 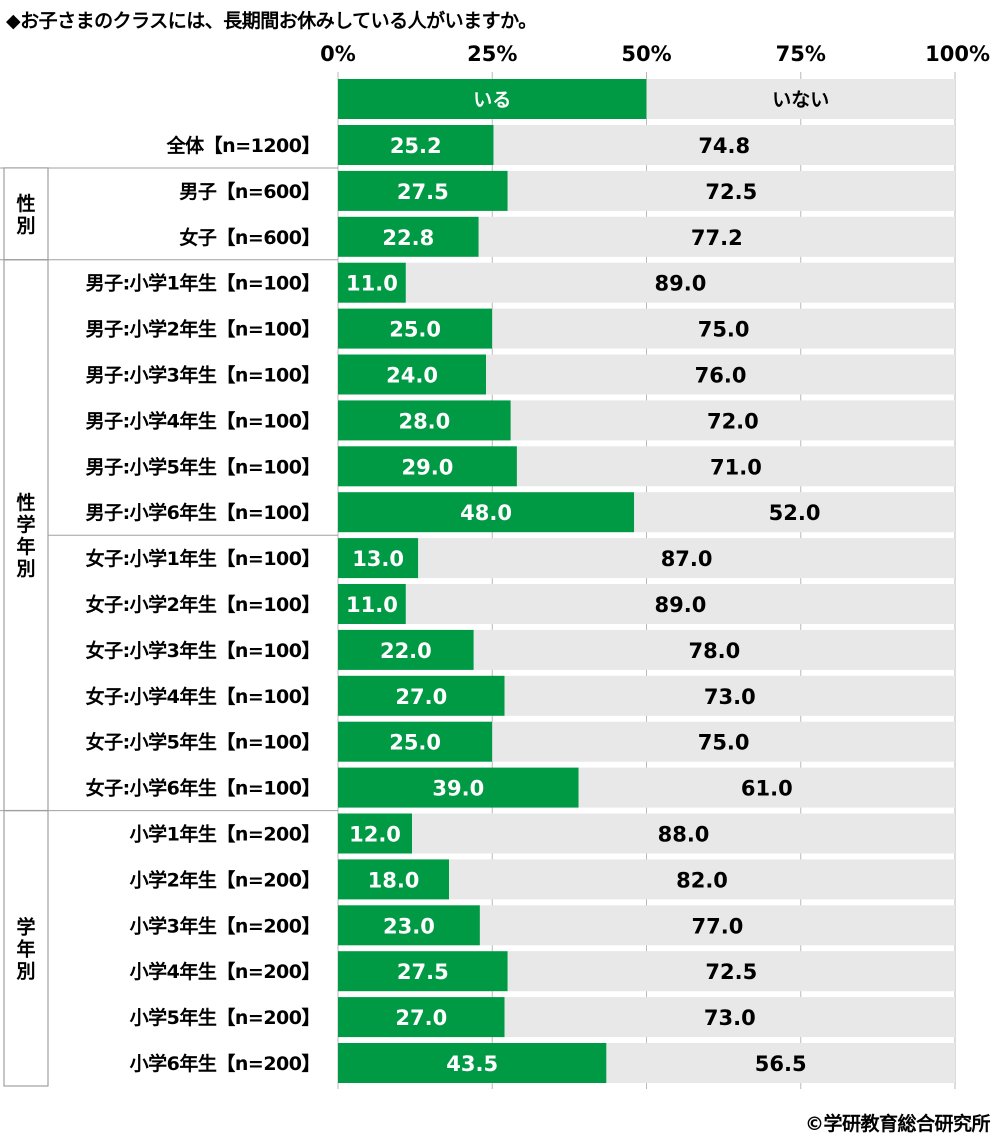 I want to click on data-label-yes: 28.0, so click(x=424, y=421).